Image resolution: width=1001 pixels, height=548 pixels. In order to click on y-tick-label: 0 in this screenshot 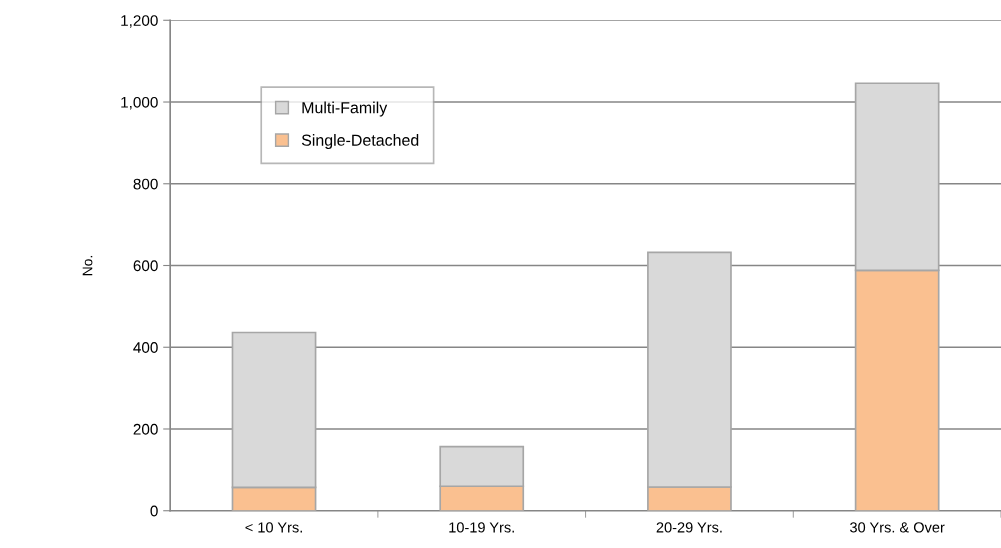, I will do `click(154, 511)`.